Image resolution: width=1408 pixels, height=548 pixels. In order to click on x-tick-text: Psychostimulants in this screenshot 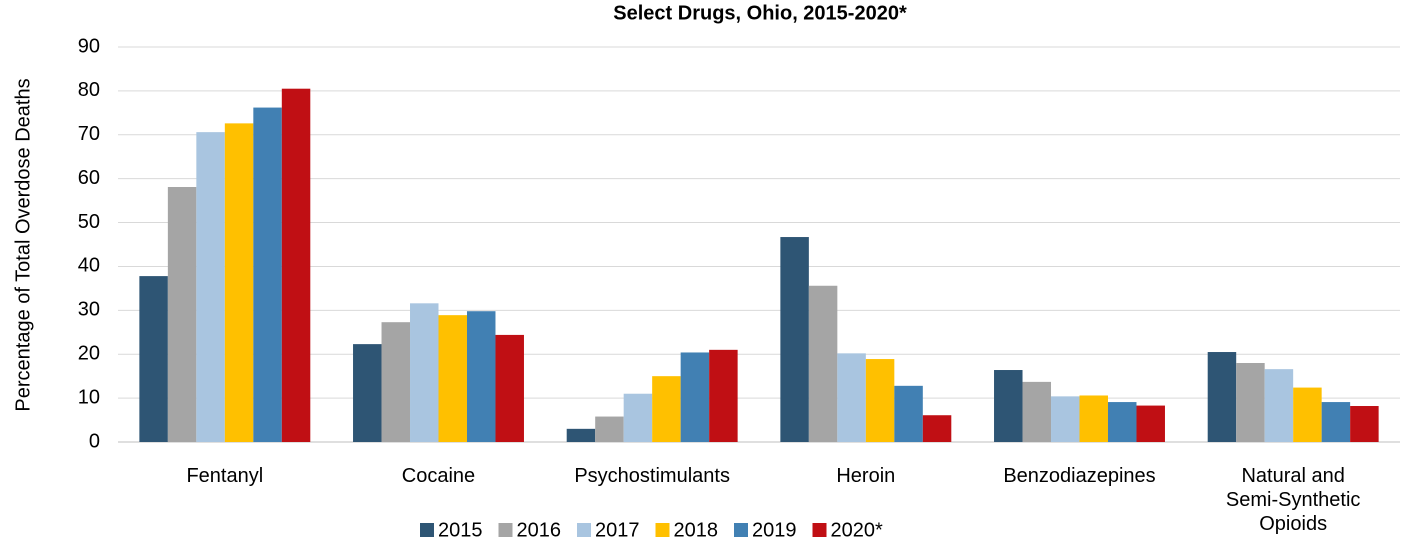, I will do `click(652, 476)`.